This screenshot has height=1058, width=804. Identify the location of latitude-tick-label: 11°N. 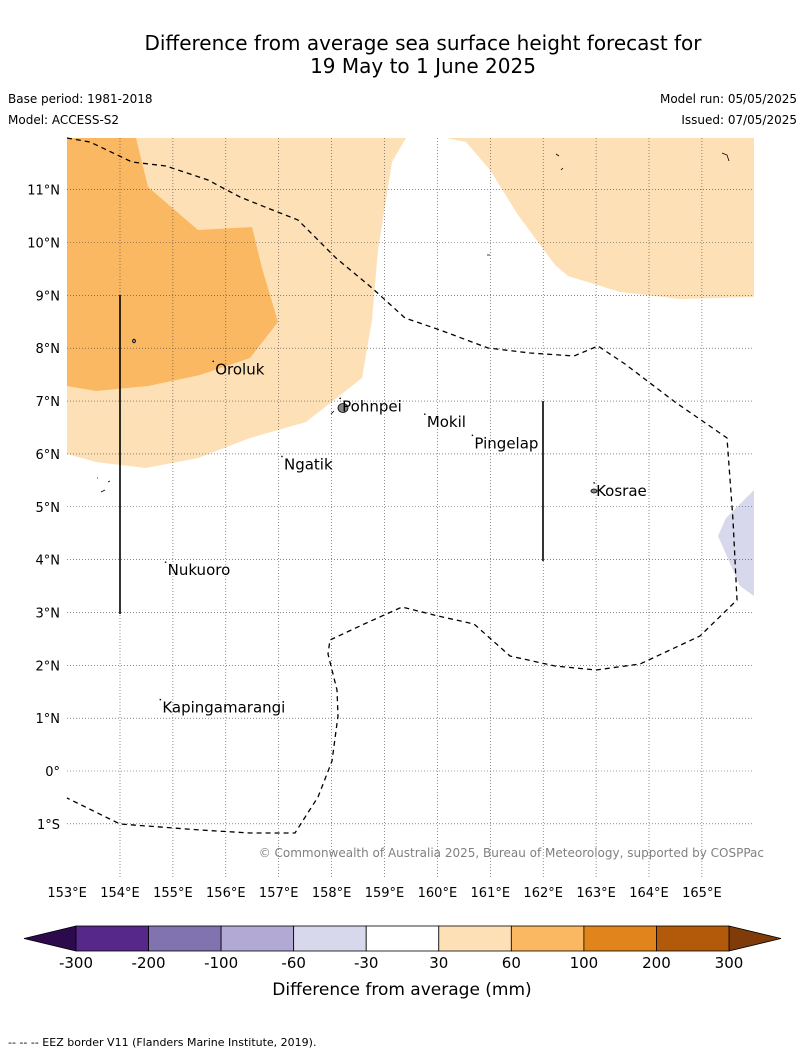
(43, 191).